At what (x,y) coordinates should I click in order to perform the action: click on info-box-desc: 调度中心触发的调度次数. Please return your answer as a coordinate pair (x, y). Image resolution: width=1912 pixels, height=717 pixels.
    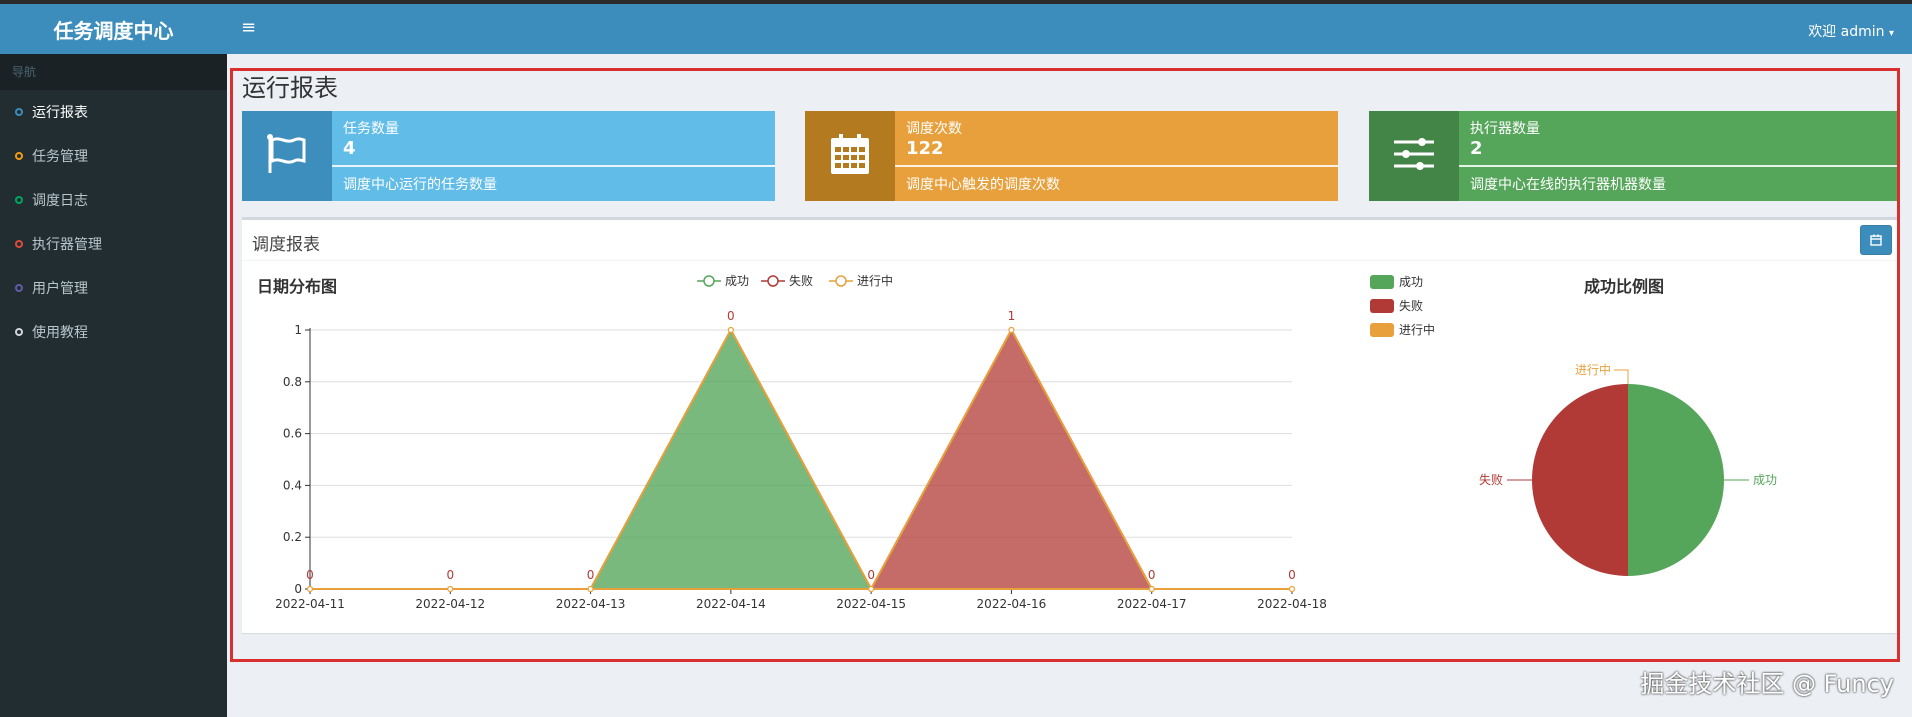
    Looking at the image, I should click on (983, 185).